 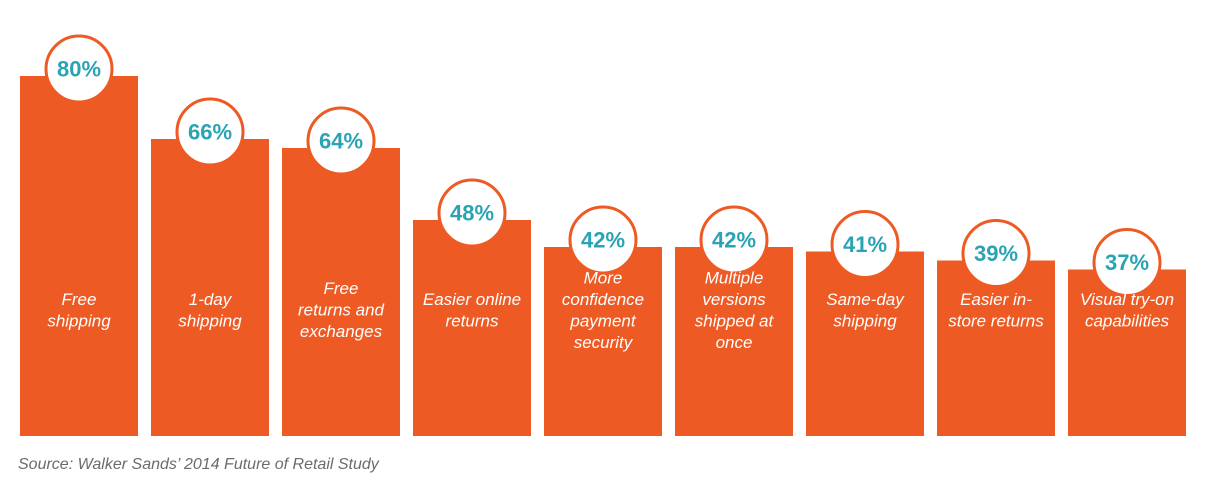 I want to click on category-label-2: 1-day shipping, so click(x=210, y=310).